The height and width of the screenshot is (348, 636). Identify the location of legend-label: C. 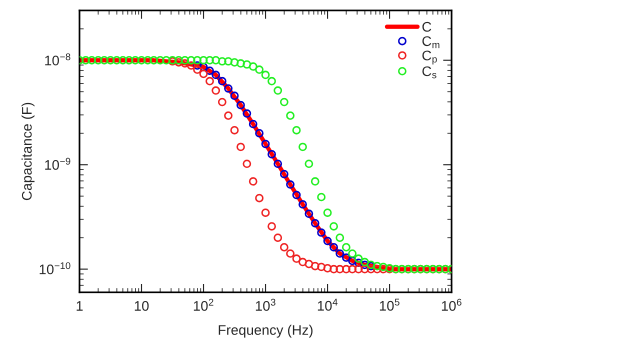
(427, 27).